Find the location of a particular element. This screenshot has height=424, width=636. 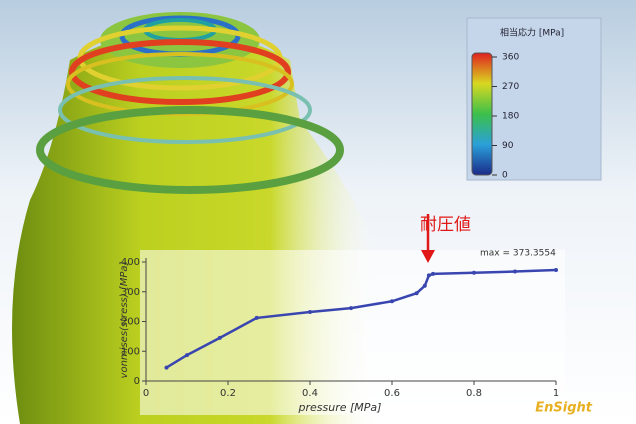

y-tick-label: 300 is located at coordinates (130, 292).